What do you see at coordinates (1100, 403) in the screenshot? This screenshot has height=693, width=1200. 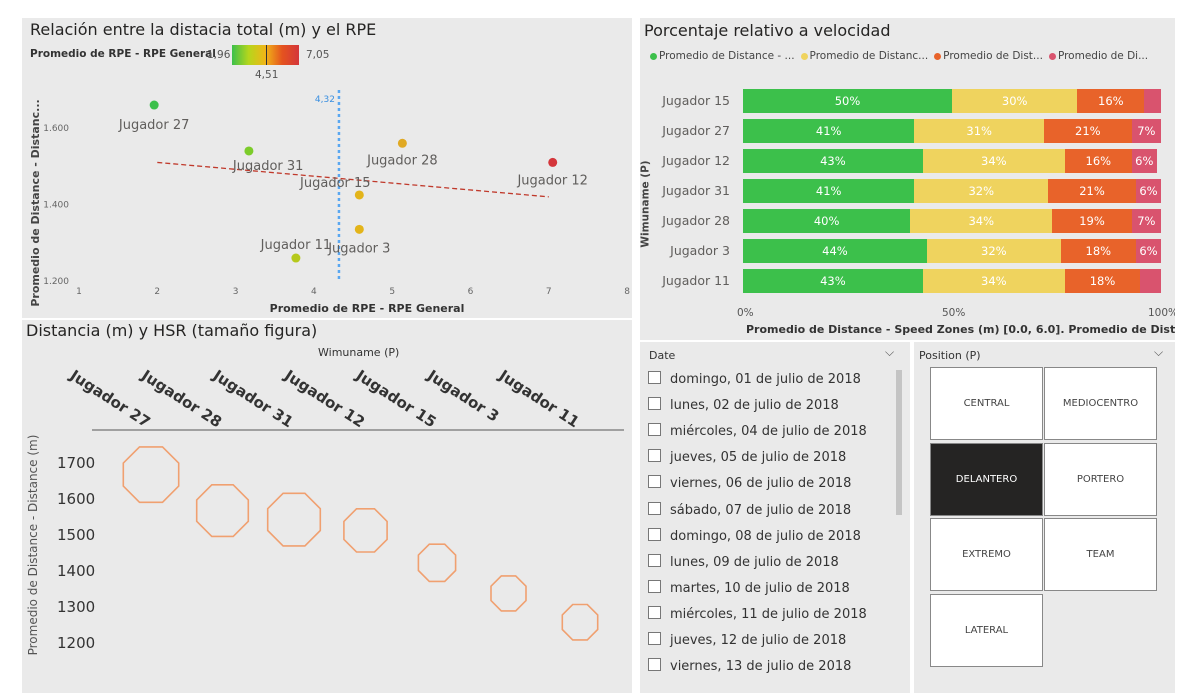 I see `tile-mediocentro: MEDIOCENTRO` at bounding box center [1100, 403].